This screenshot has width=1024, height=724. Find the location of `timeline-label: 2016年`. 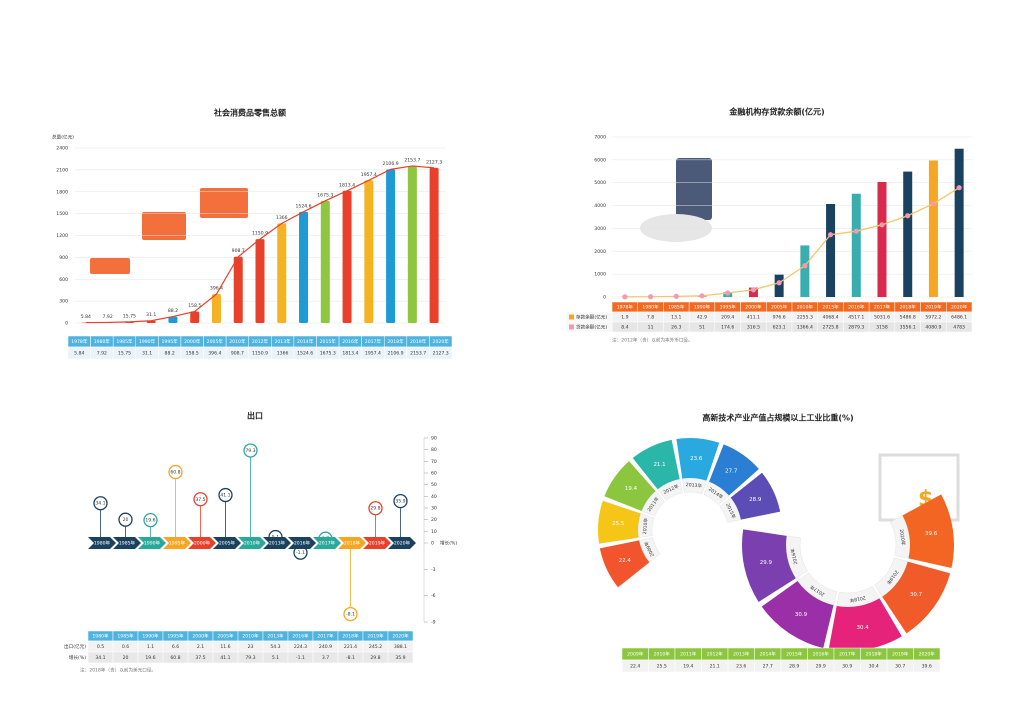

timeline-label: 2016年 is located at coordinates (302, 543).